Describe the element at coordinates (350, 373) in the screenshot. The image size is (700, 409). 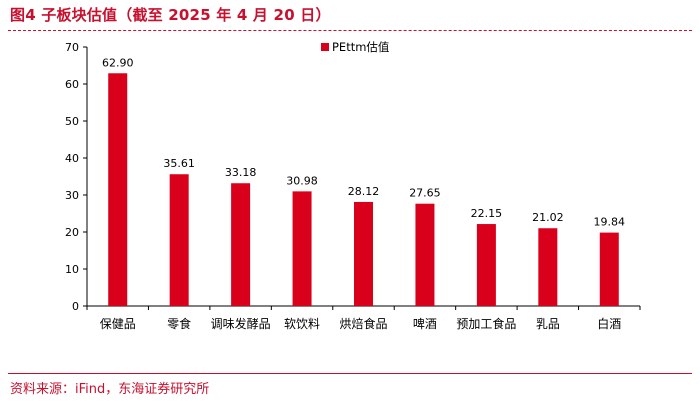
I see `footer-divider` at that location.